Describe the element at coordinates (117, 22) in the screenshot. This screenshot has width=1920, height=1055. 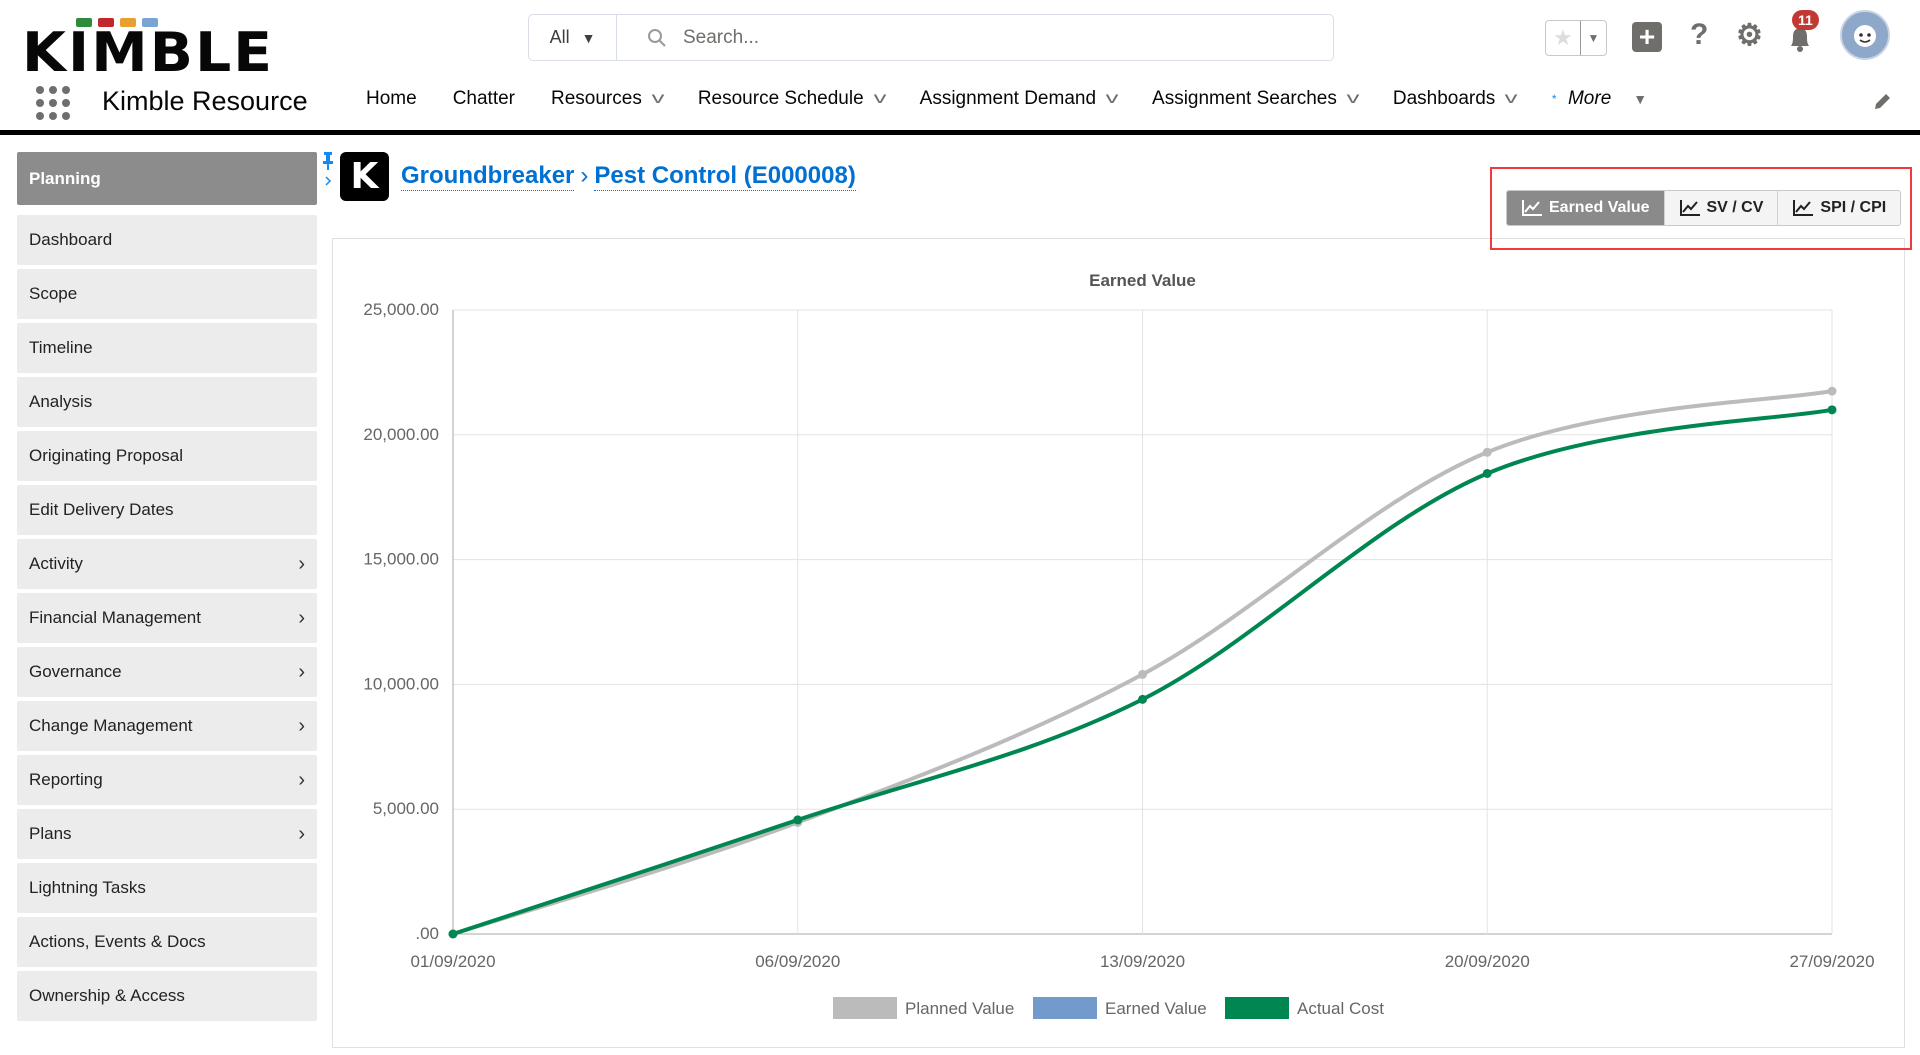
I see `logo-dots` at that location.